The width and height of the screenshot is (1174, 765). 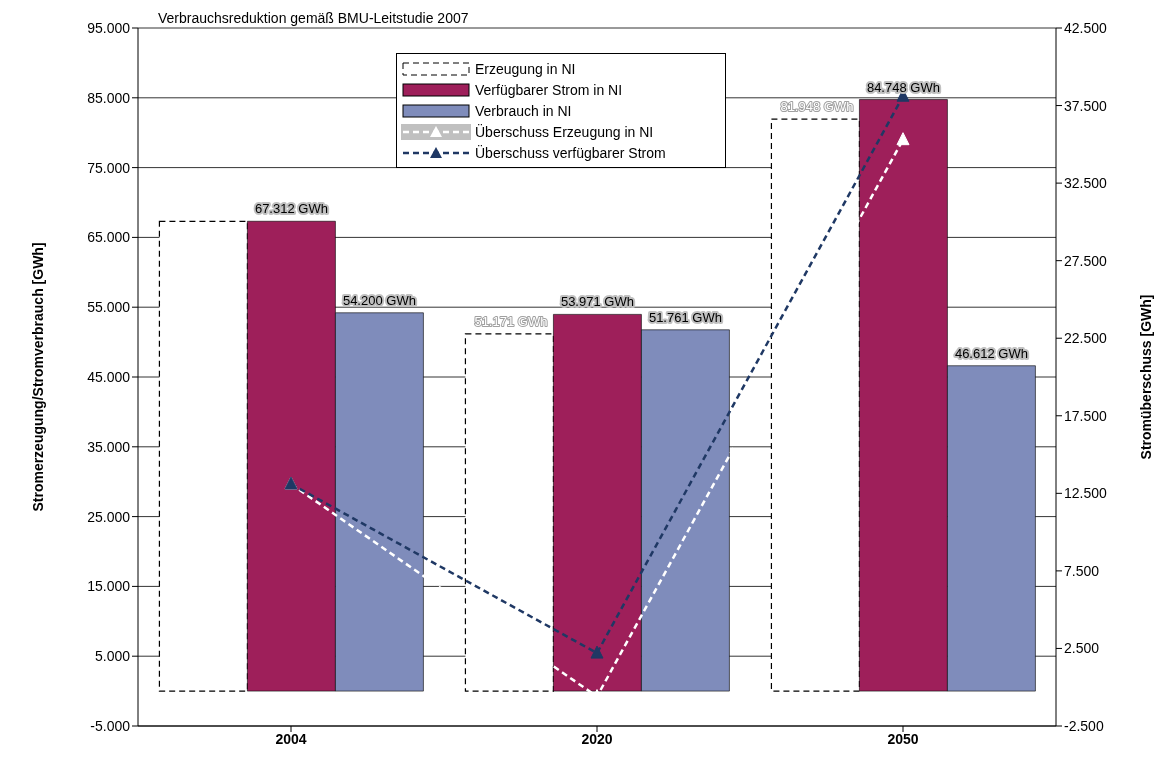 What do you see at coordinates (1086, 493) in the screenshot?
I see `y2-tick-label: 12.500` at bounding box center [1086, 493].